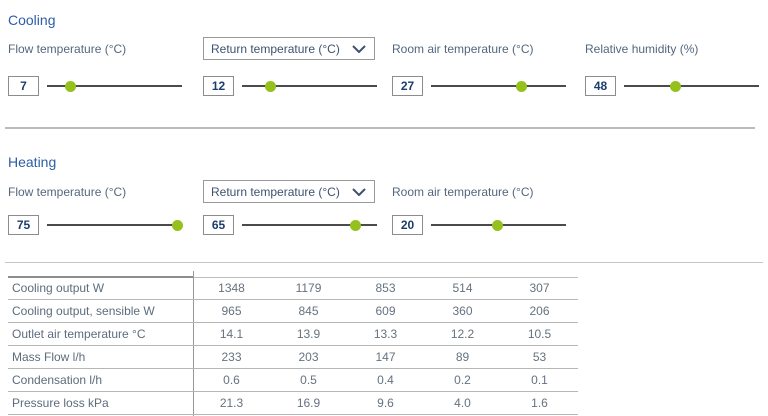 This screenshot has height=416, width=768. What do you see at coordinates (100, 277) in the screenshot?
I see `table-header-border-left` at bounding box center [100, 277].